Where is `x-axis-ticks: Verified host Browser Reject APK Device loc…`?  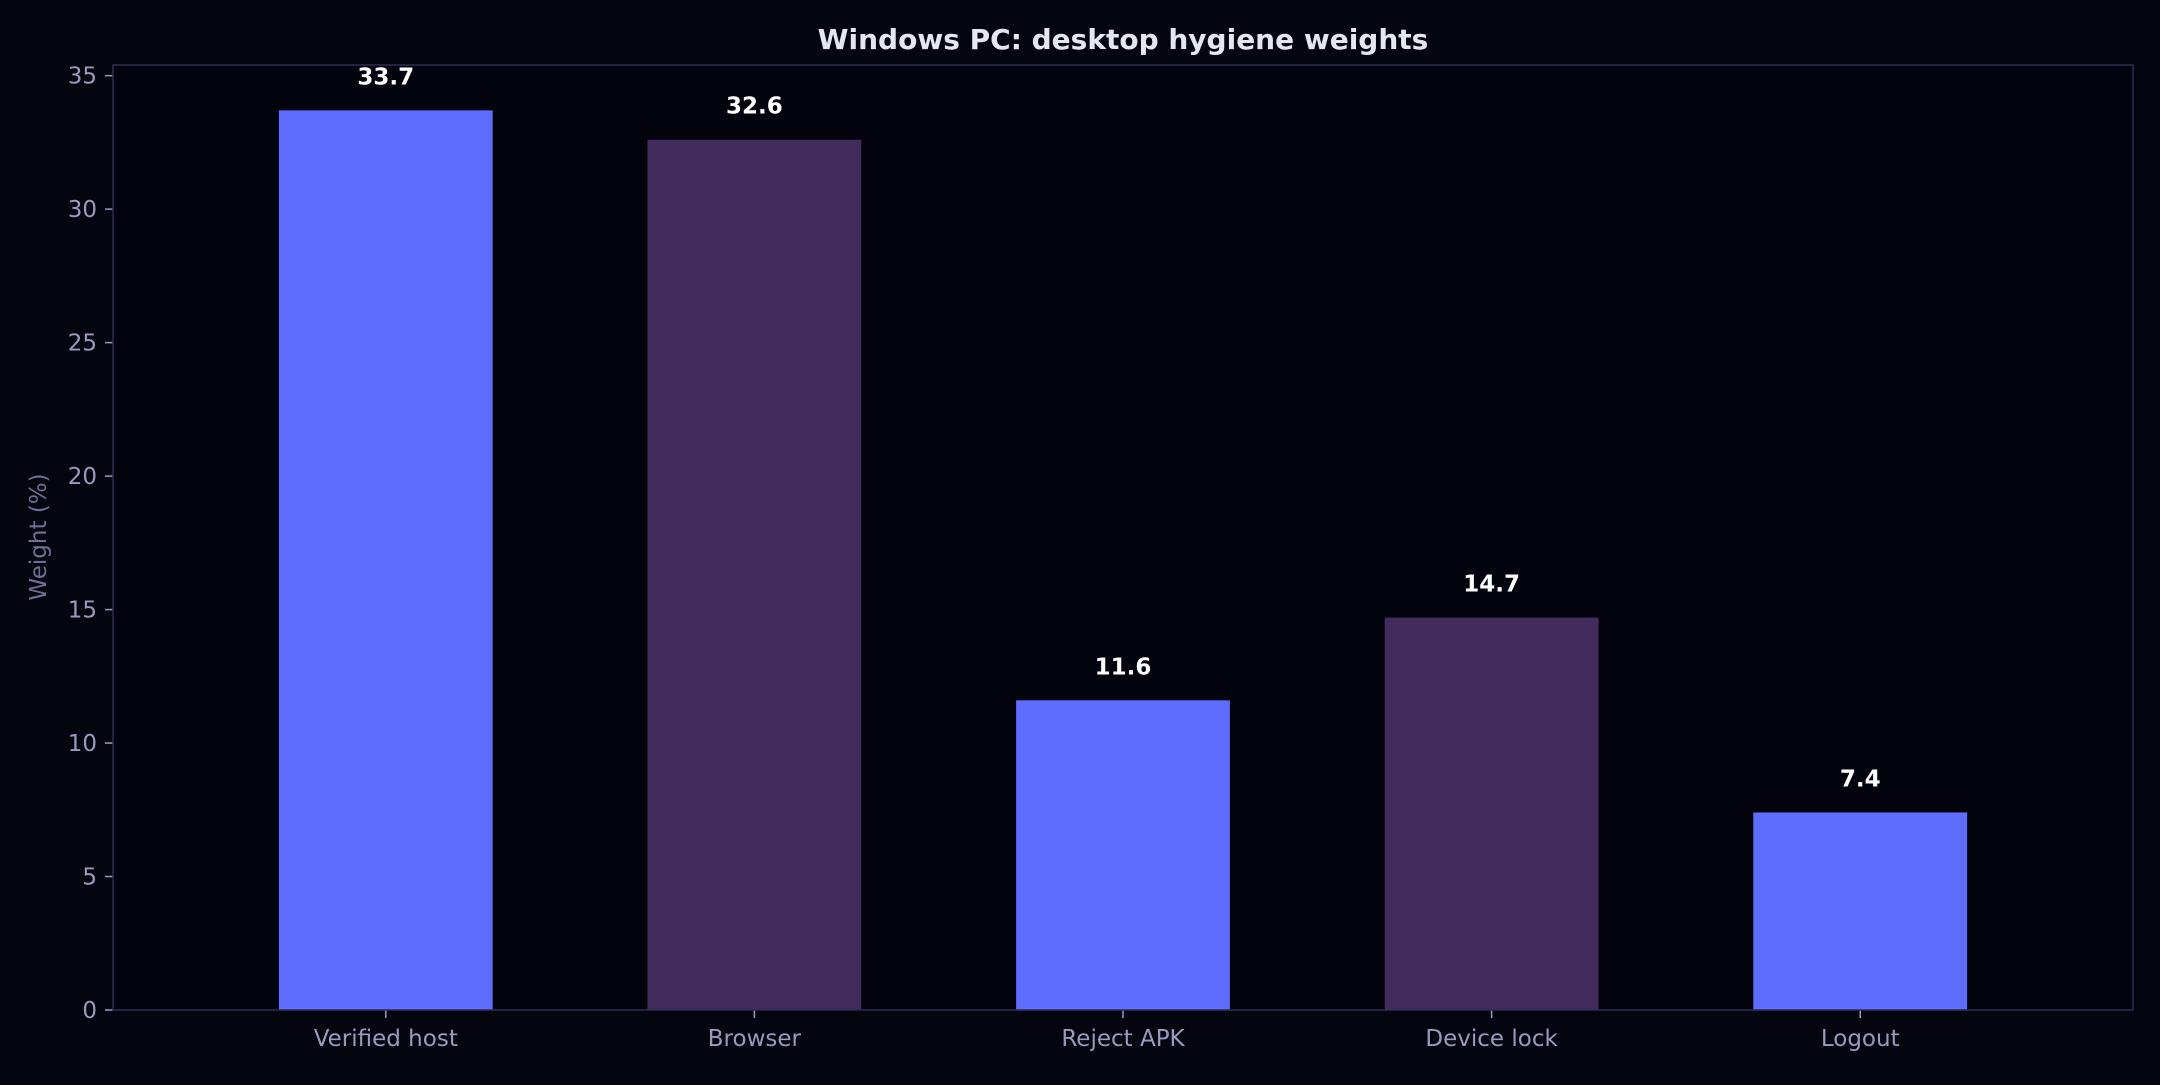 x-axis-ticks: Verified host Browser Reject APK Device loc… is located at coordinates (1107, 1031).